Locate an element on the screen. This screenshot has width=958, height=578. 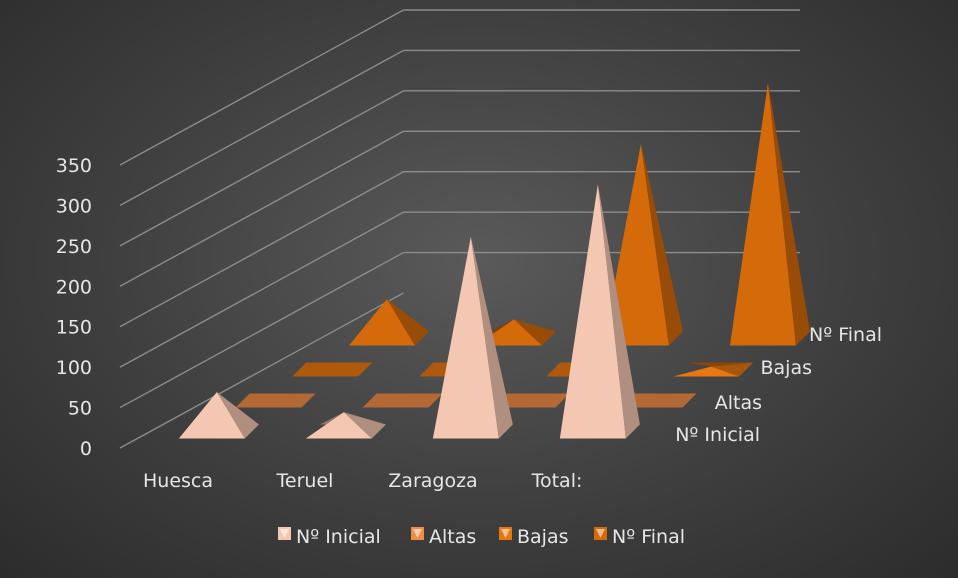
legend-item: Nº Inicial is located at coordinates (329, 537).